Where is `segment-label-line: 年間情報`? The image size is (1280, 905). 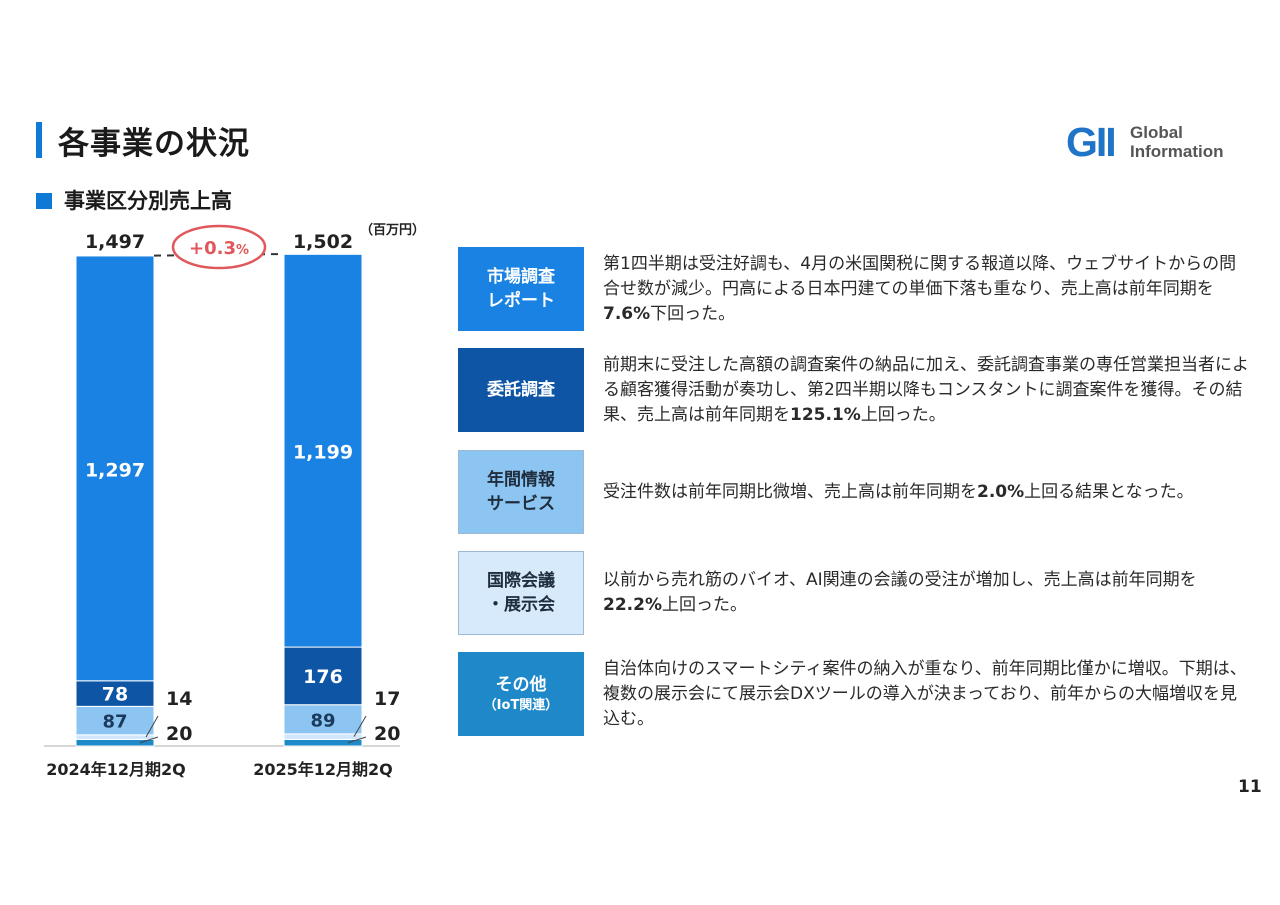
segment-label-line: 年間情報 is located at coordinates (521, 480).